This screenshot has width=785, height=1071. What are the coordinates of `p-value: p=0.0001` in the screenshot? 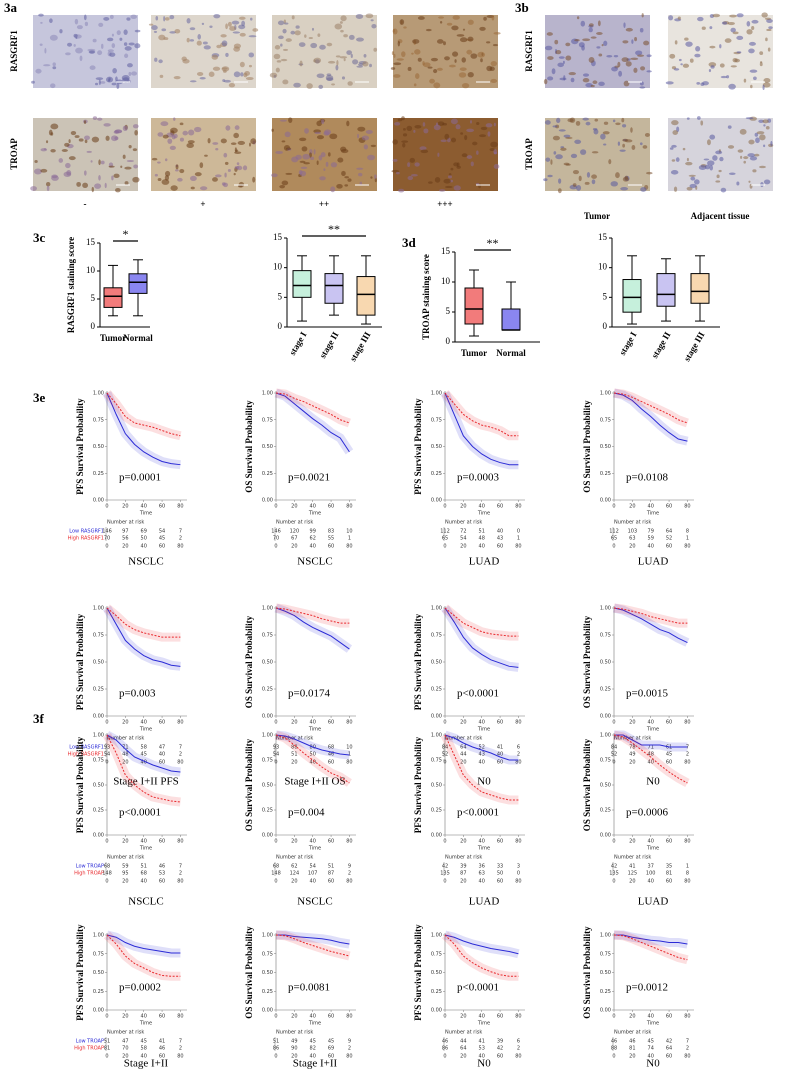 It's located at (140, 478).